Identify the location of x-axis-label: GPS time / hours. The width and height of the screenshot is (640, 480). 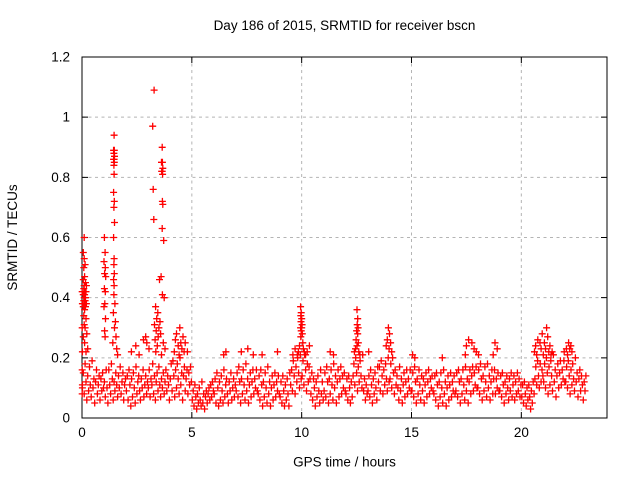
(344, 462).